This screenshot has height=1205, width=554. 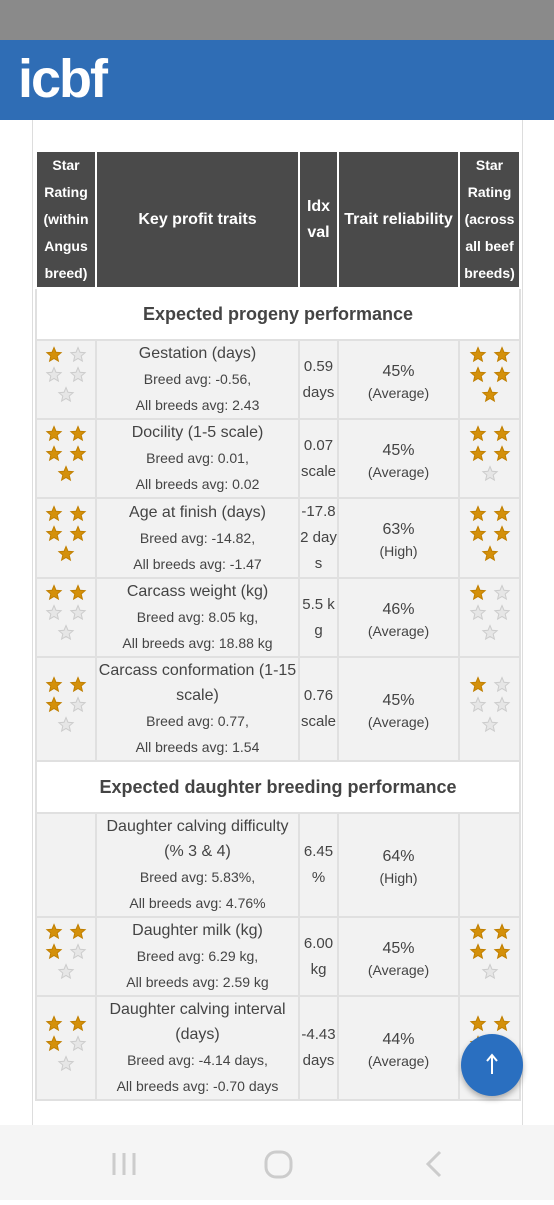 What do you see at coordinates (197, 617) in the screenshot?
I see `breed-avg: Breed avg: 8.05 kg,` at bounding box center [197, 617].